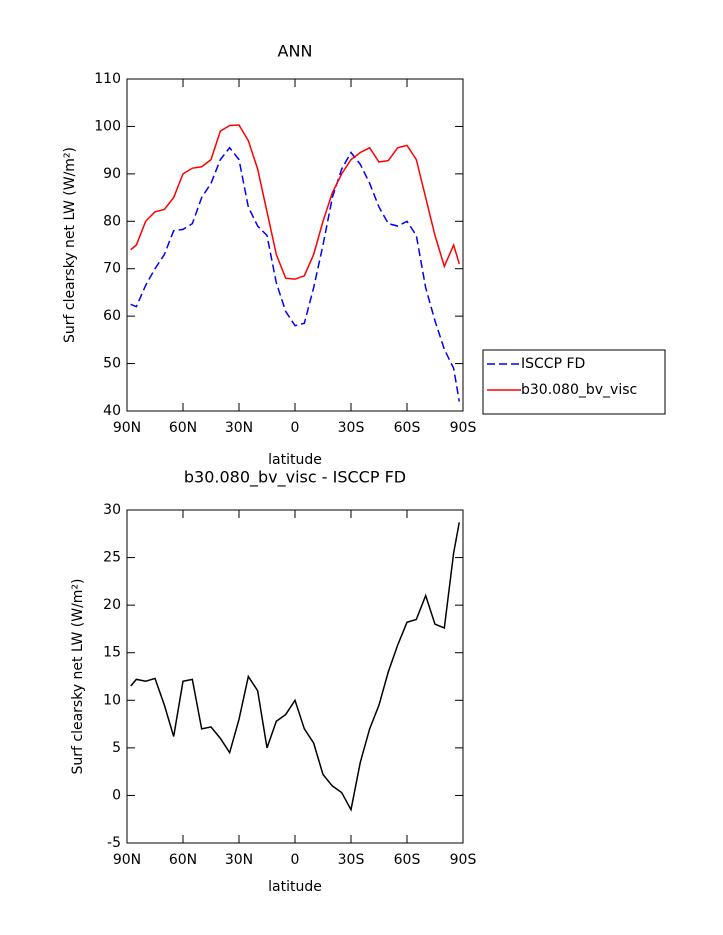  What do you see at coordinates (295, 51) in the screenshot?
I see `chart-title: ANN` at bounding box center [295, 51].